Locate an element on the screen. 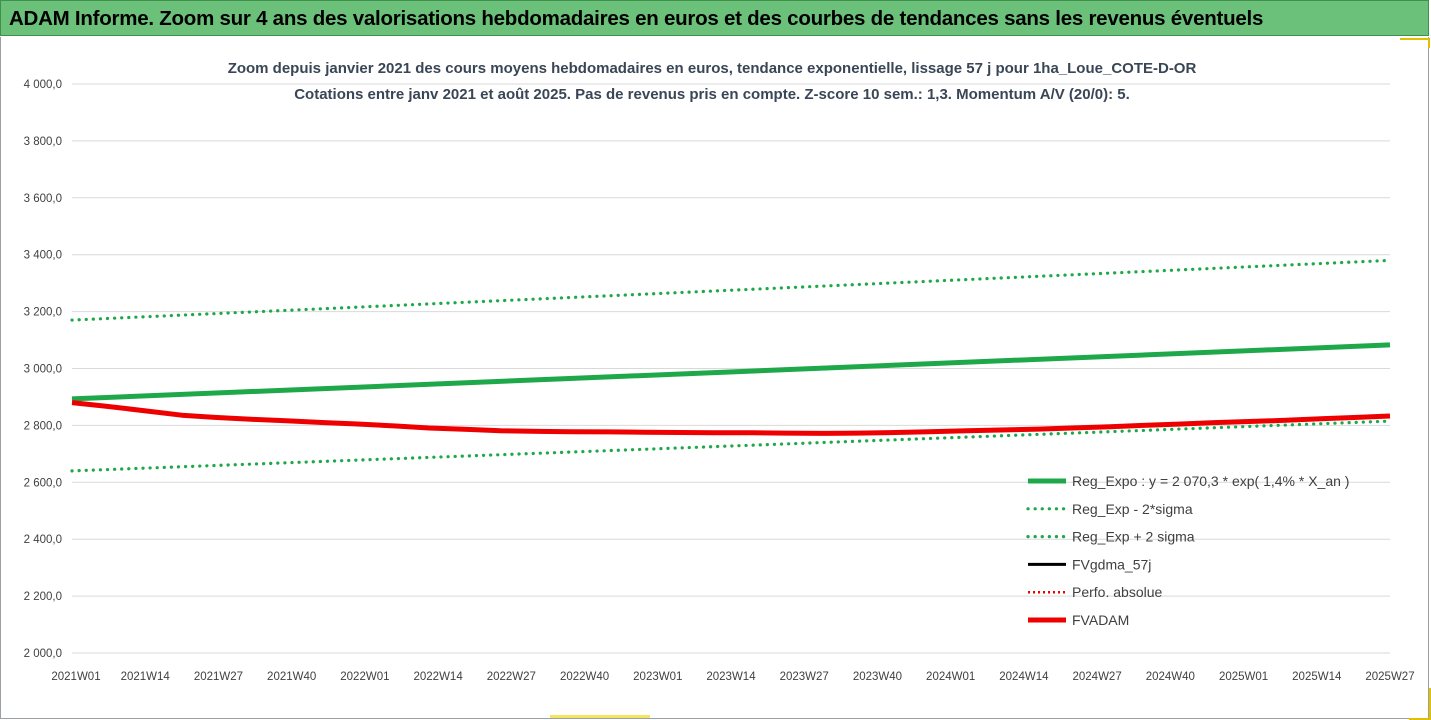  y-tick-label: 3 200,0 is located at coordinates (43, 313).